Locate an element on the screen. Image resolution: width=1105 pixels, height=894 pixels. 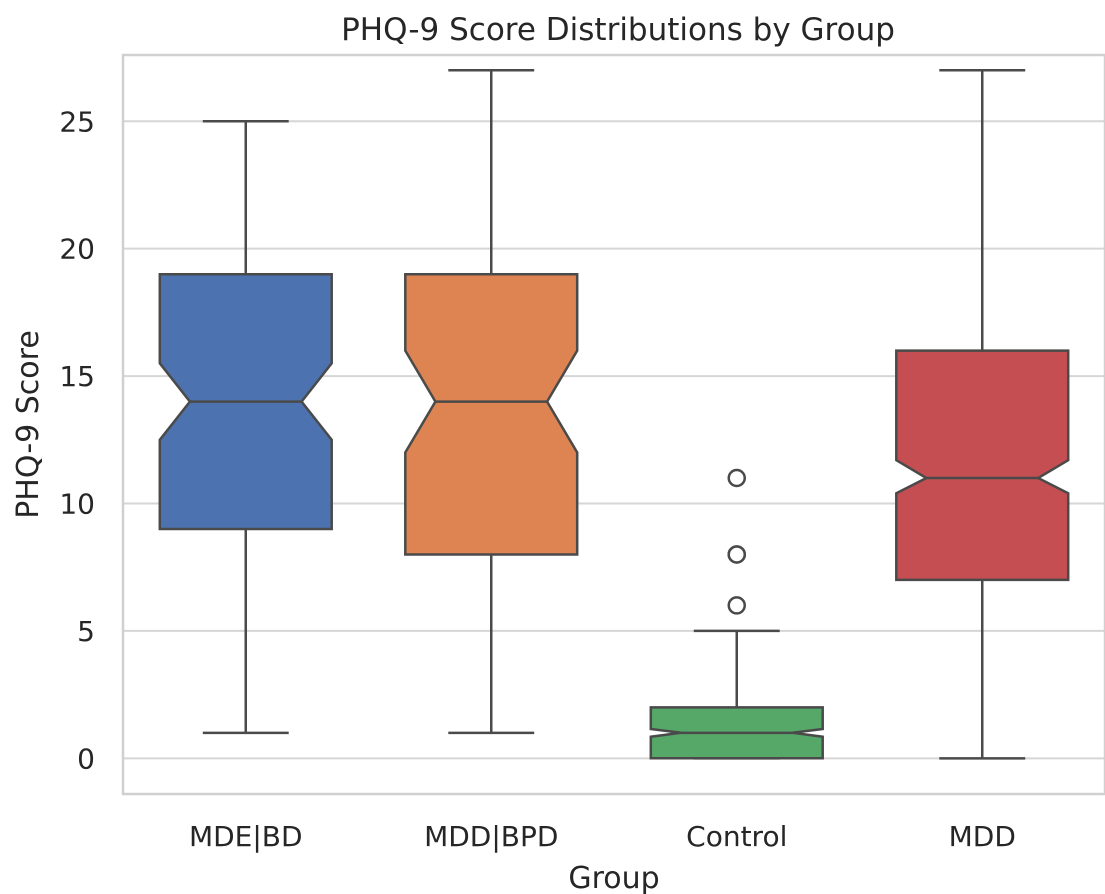
chart-title: PHQ-9 Score Distributions by Group is located at coordinates (618, 30).